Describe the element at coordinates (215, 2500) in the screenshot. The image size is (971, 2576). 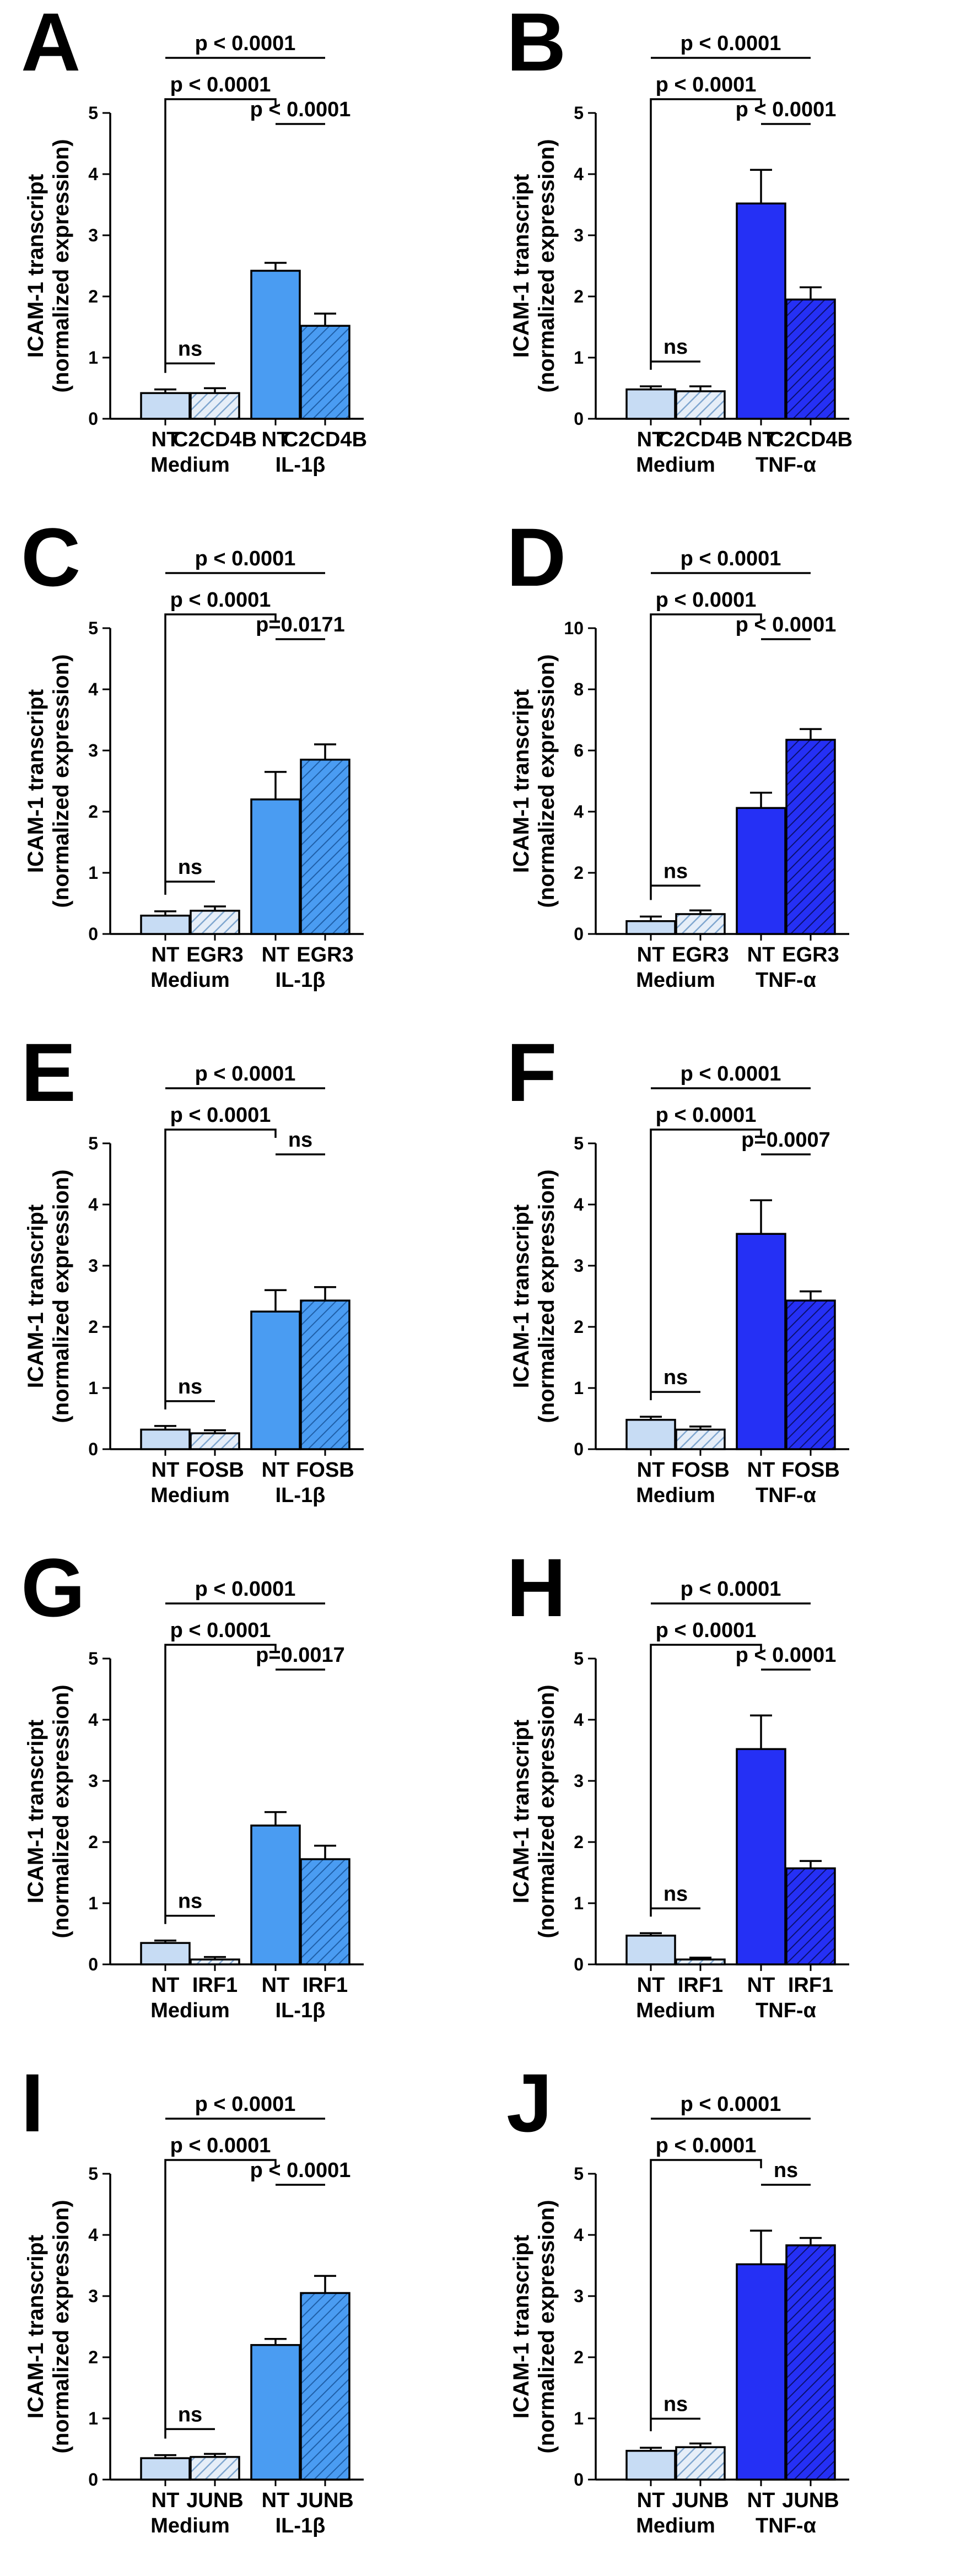
I see `x-category-label: JUNB` at that location.